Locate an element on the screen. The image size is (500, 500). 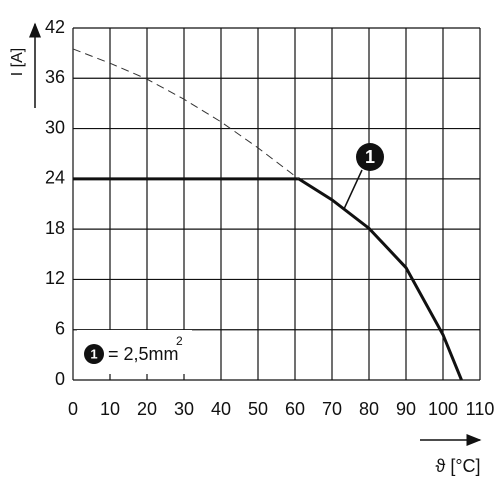
y-tick-label: 36 is located at coordinates (55, 77).